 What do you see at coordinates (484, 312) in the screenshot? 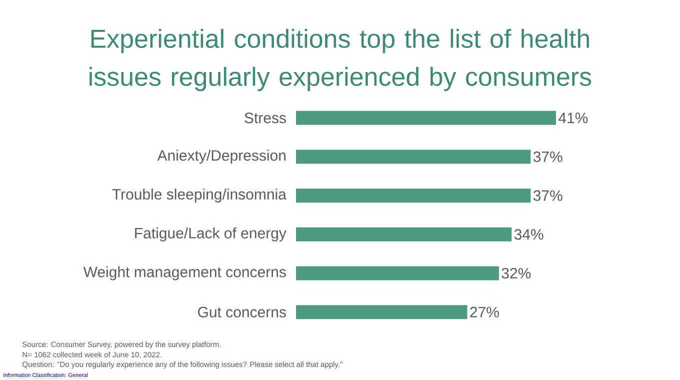
I see `data-label: 27%` at bounding box center [484, 312].